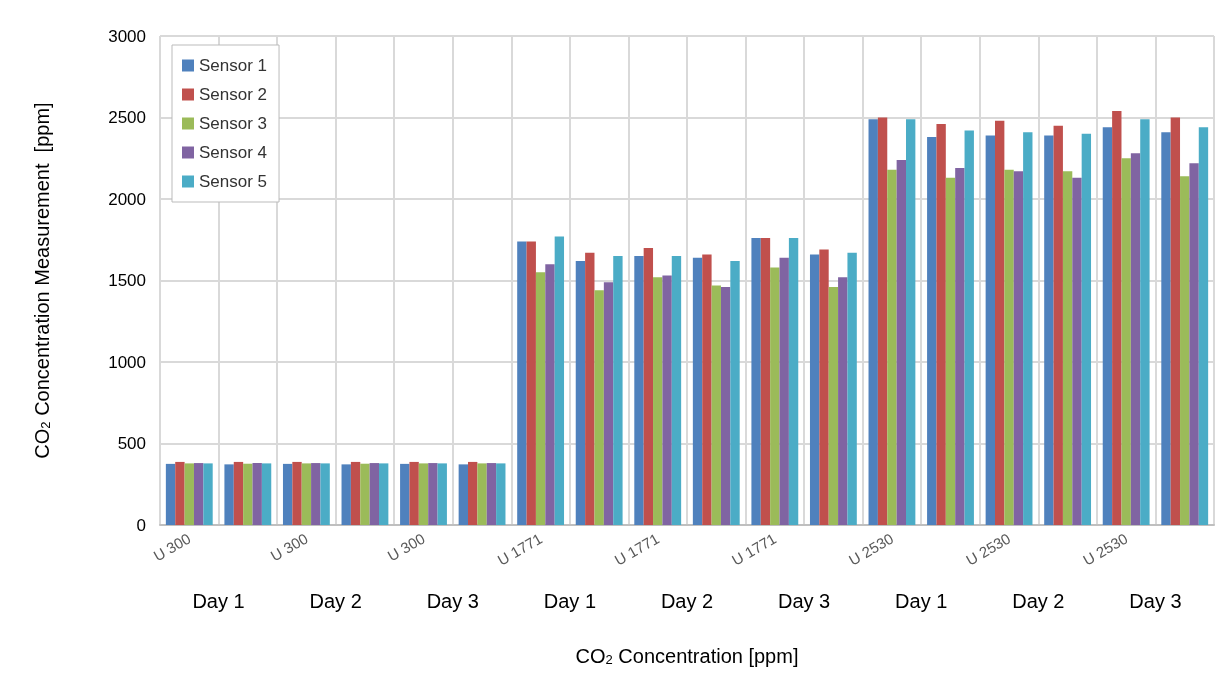  What do you see at coordinates (233, 94) in the screenshot?
I see `legend-label: Sensor 2` at bounding box center [233, 94].